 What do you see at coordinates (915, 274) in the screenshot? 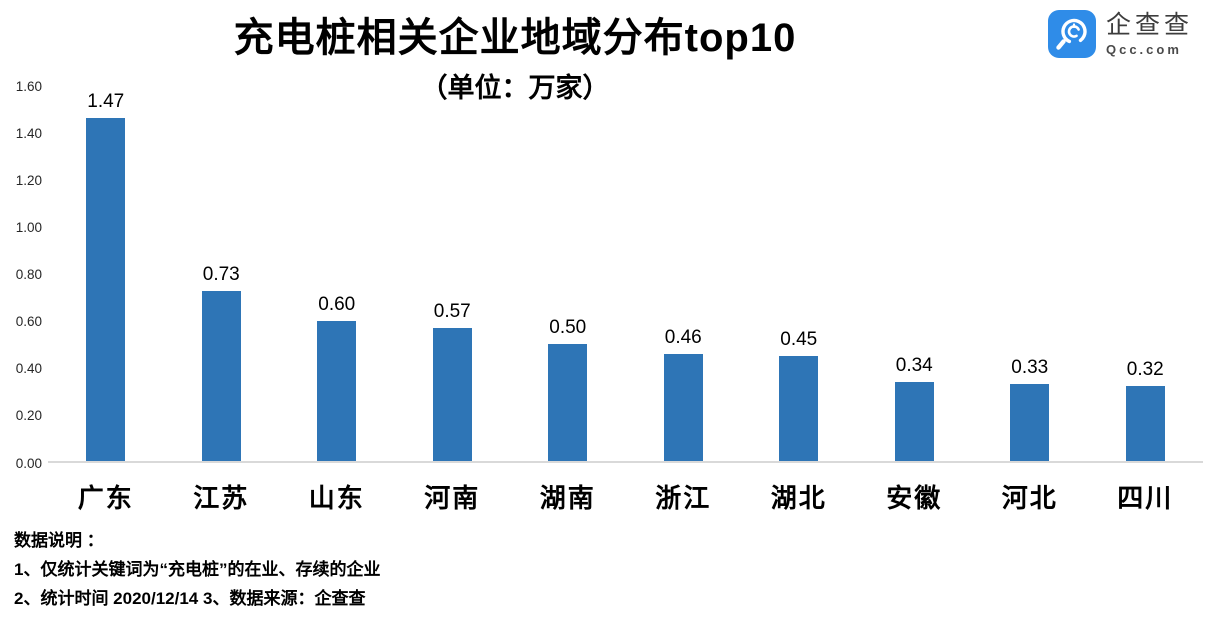
I see `bar-slot: 0.34` at bounding box center [915, 274].